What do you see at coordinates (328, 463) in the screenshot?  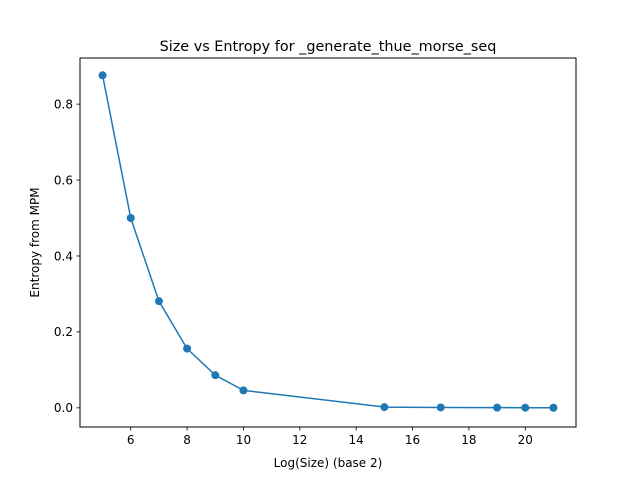 I see `x-axis-label: Log(Size) (base 2)` at bounding box center [328, 463].